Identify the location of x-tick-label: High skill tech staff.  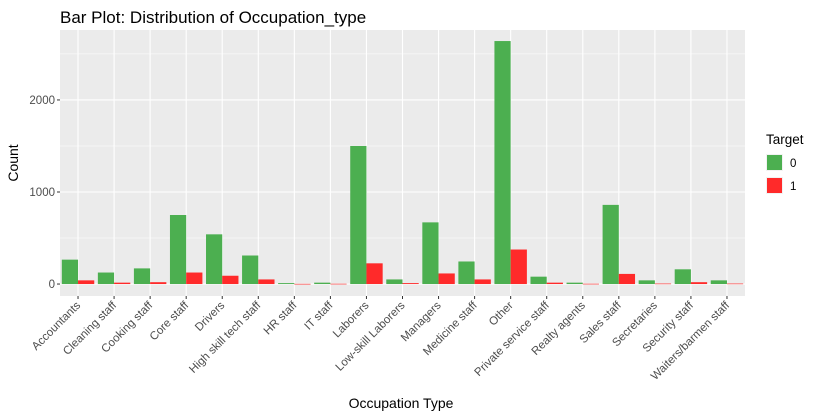
(225, 337).